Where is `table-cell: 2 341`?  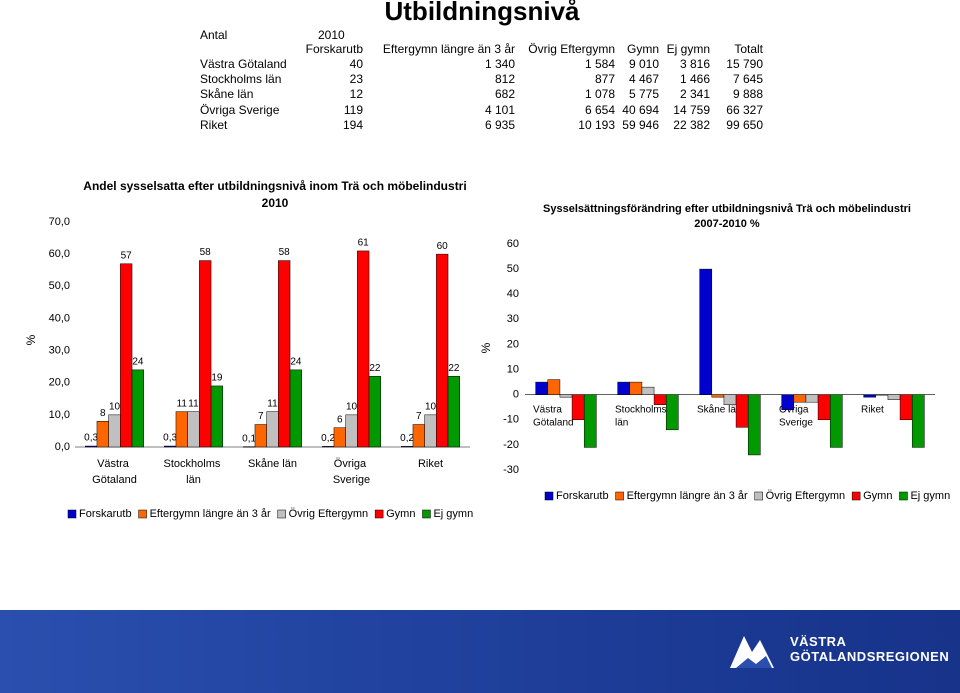
table-cell: 2 341 is located at coordinates (694, 94).